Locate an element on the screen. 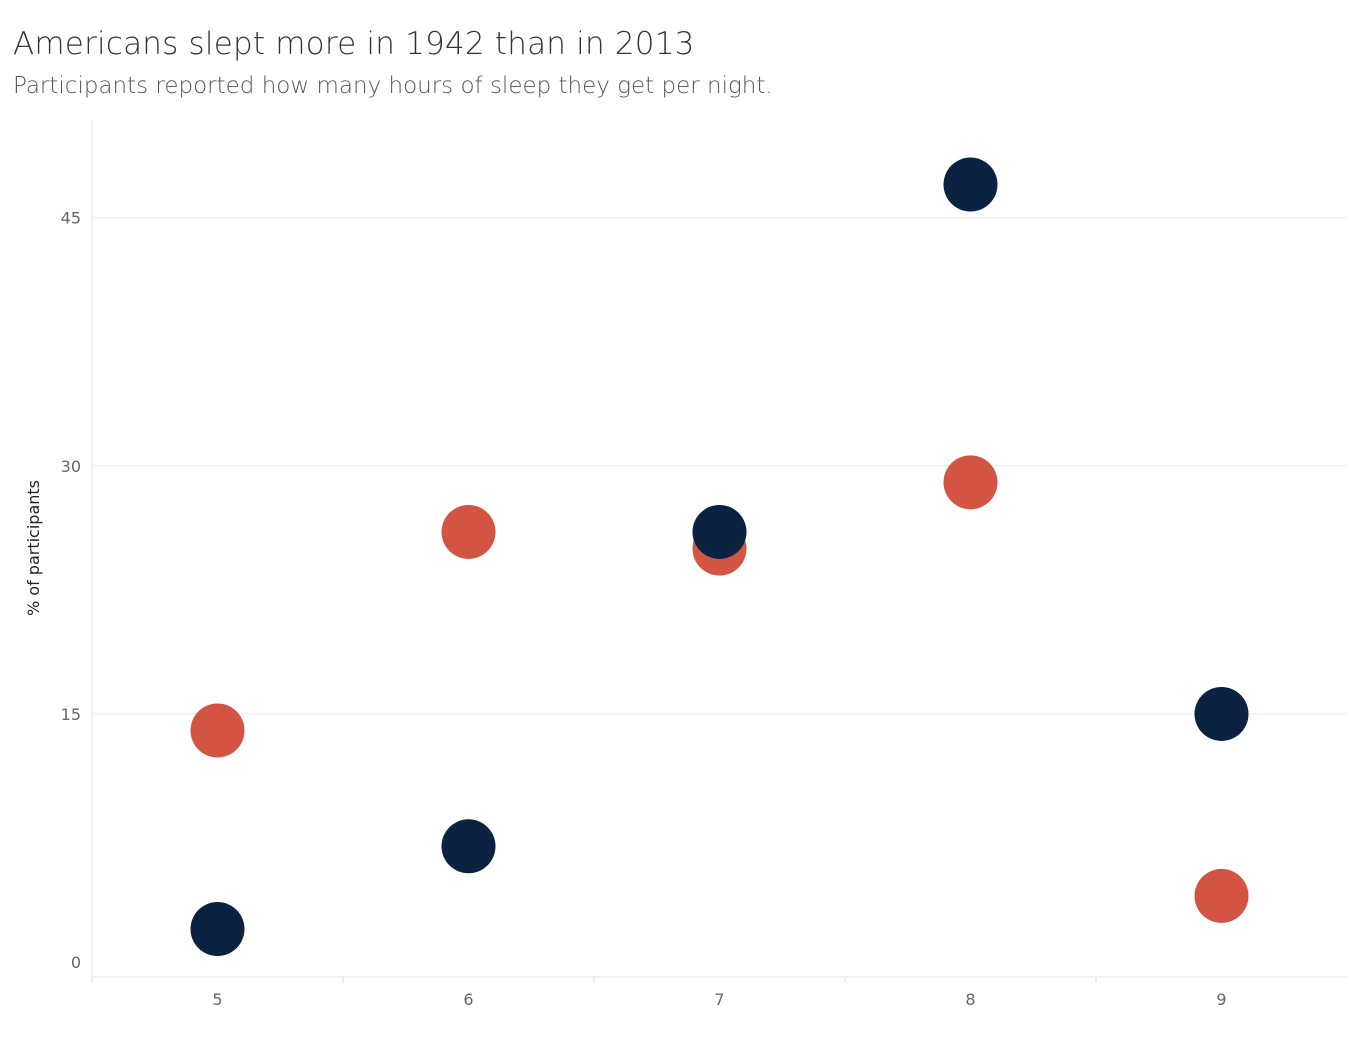 This screenshot has height=1058, width=1352. y-tick-label: 0 is located at coordinates (76, 962).